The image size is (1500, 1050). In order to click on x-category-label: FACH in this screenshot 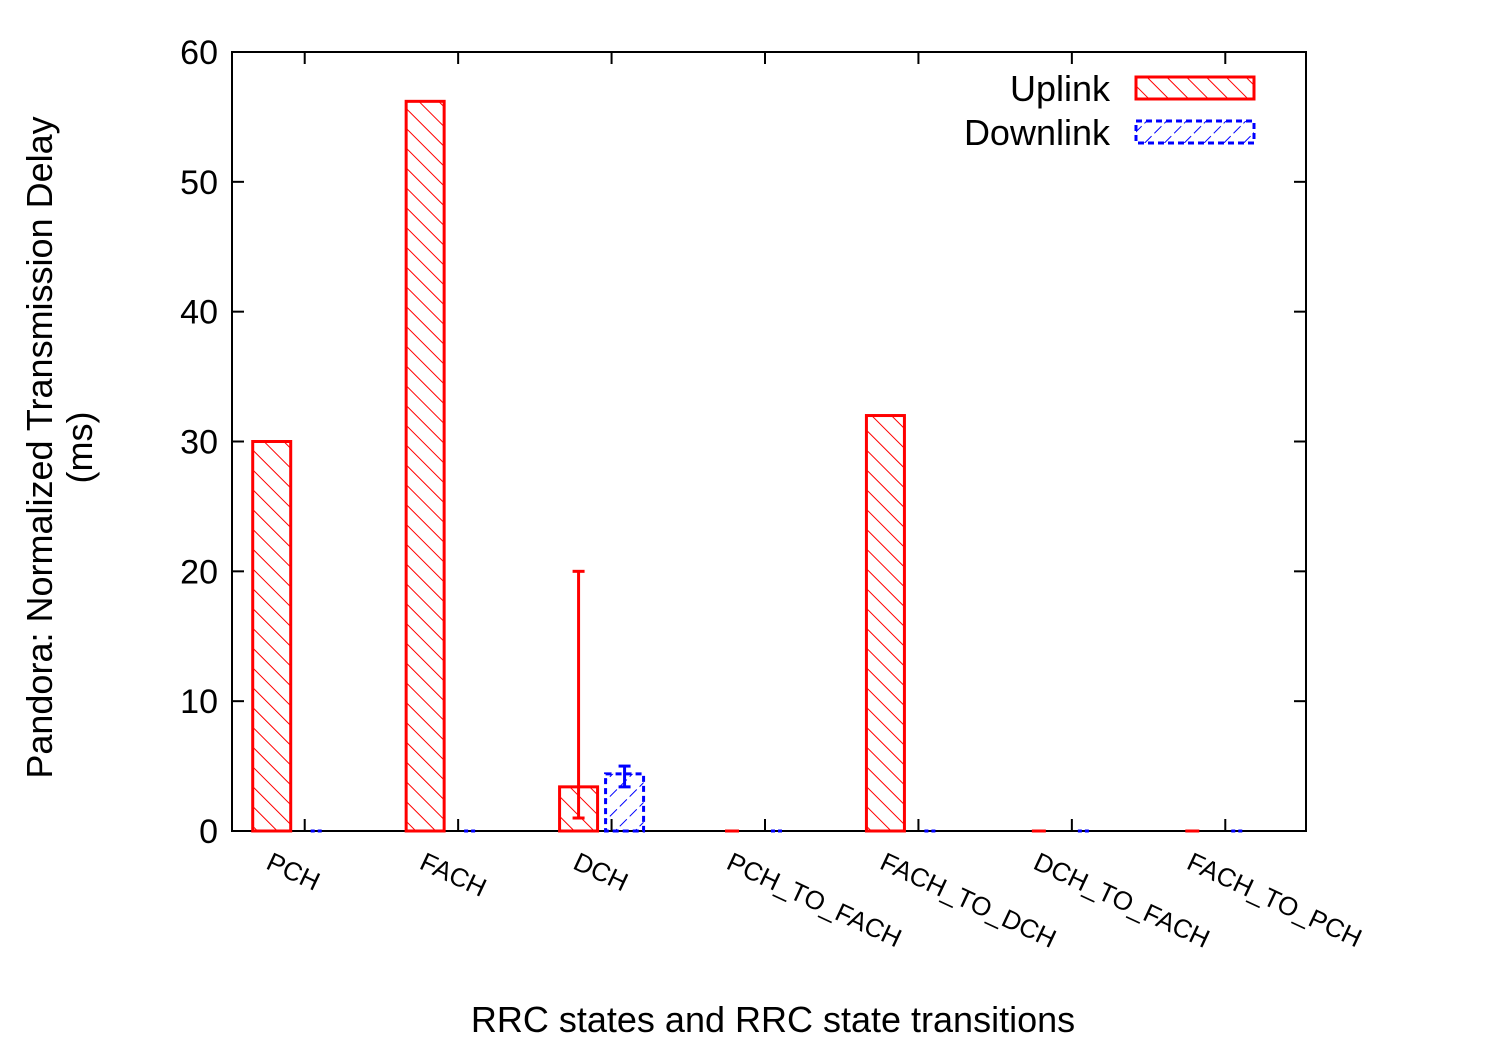, I will do `click(454, 874)`.